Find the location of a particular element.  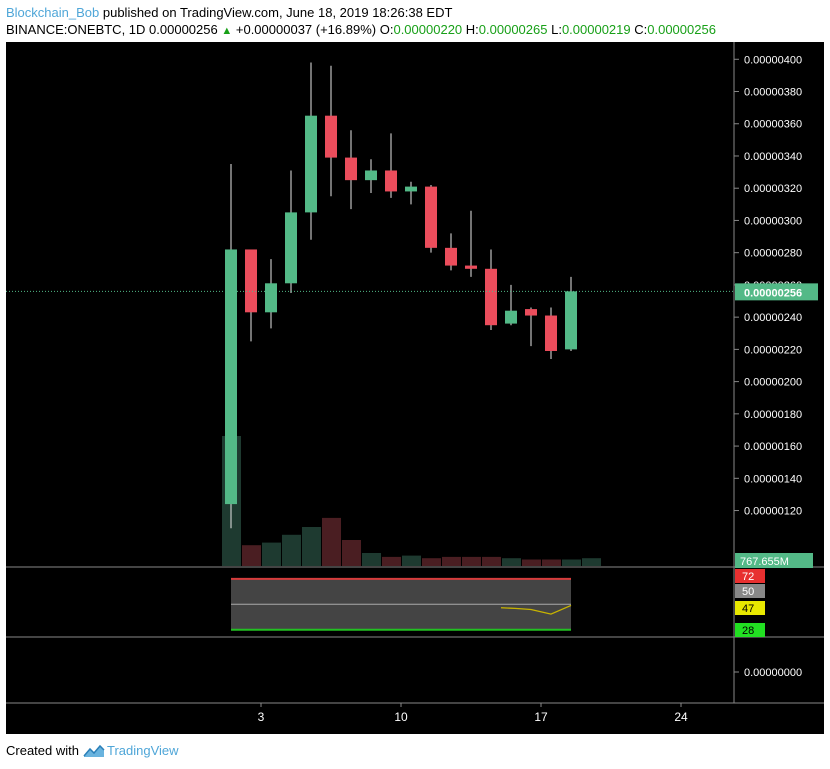

low-value: 0.00000219 is located at coordinates (596, 29).